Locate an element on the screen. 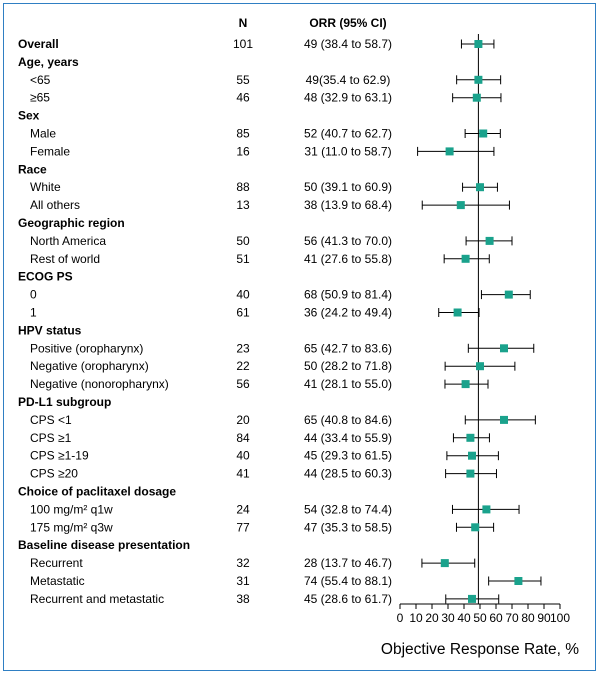 The image size is (600, 675). x-tick-label: 100 is located at coordinates (560, 618).